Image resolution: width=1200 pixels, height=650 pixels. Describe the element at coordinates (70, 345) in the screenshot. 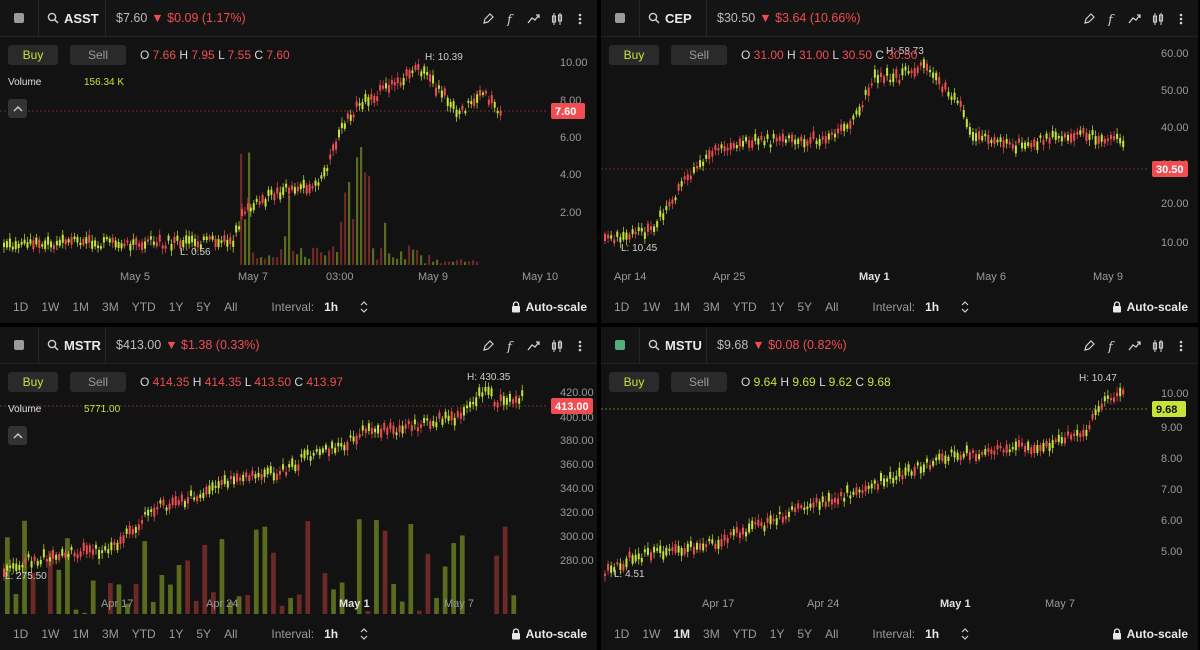

I see `symbol-search: MSTR` at that location.